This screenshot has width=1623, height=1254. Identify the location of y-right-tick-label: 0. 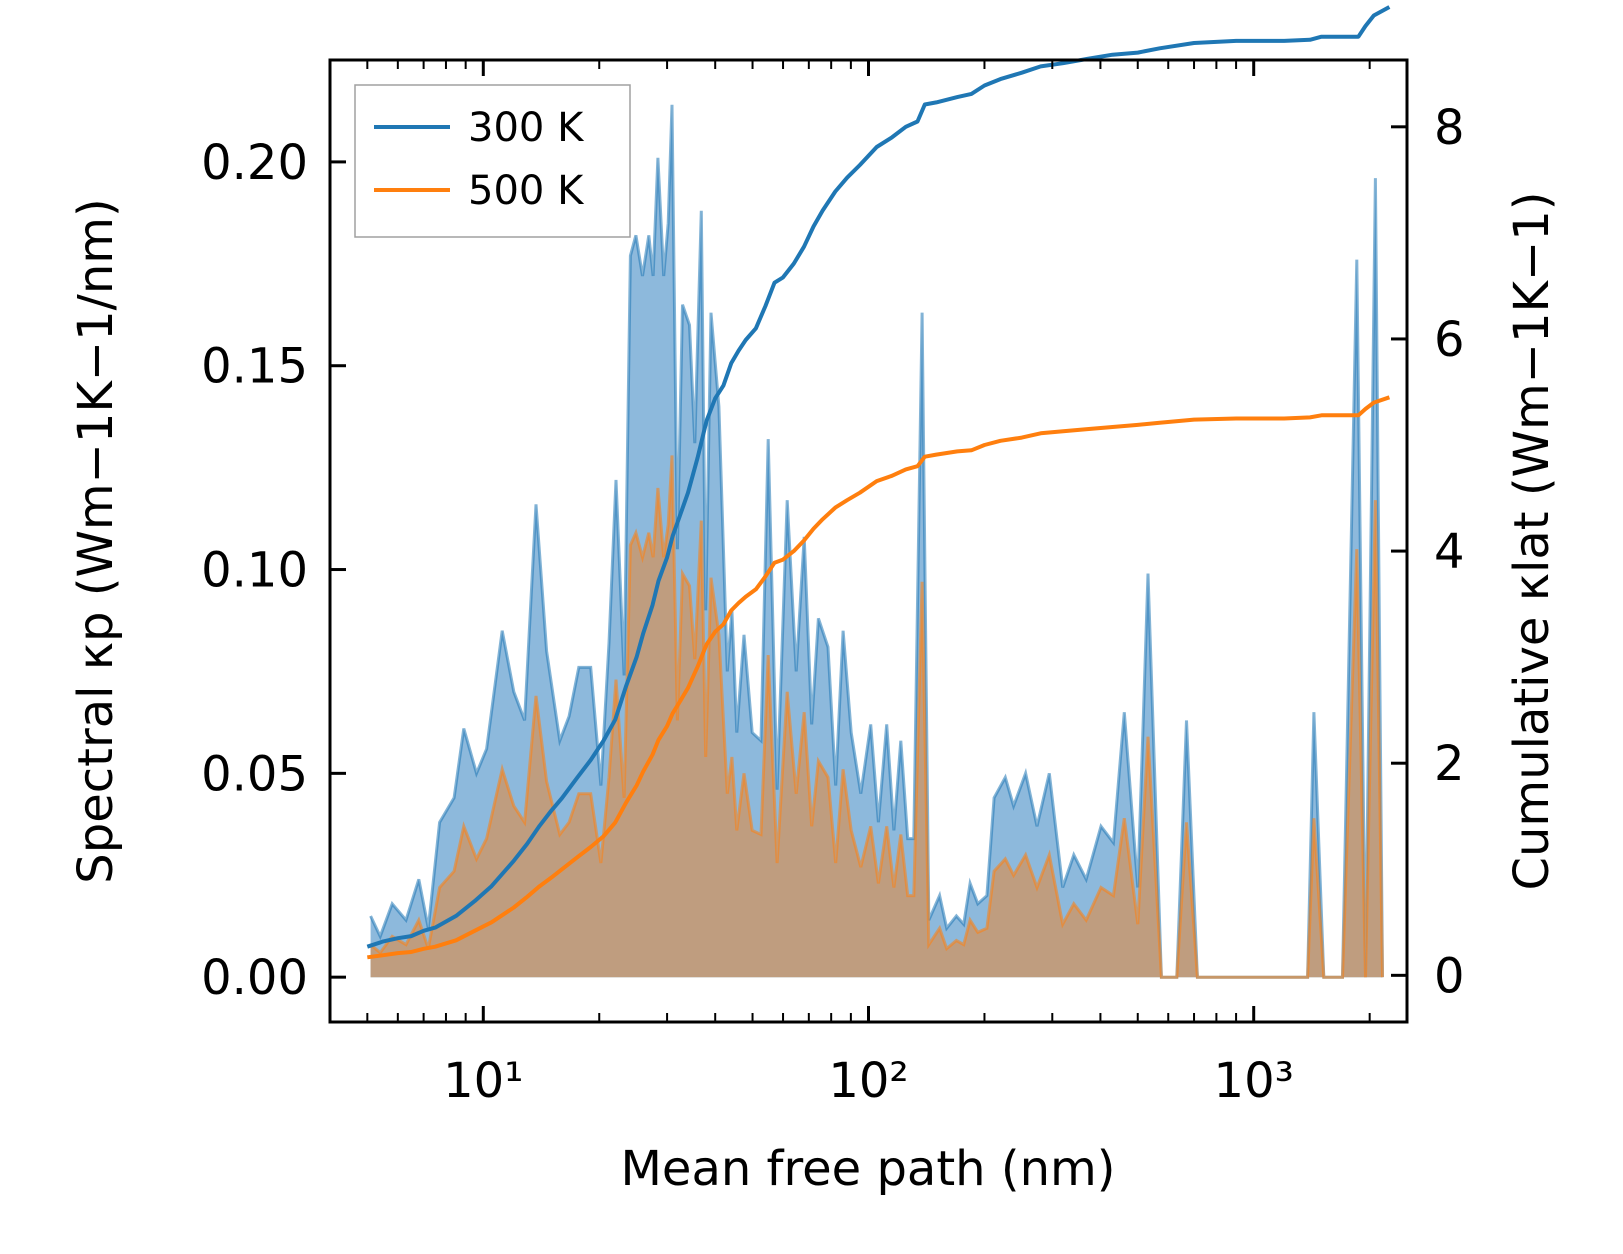
(1449, 976).